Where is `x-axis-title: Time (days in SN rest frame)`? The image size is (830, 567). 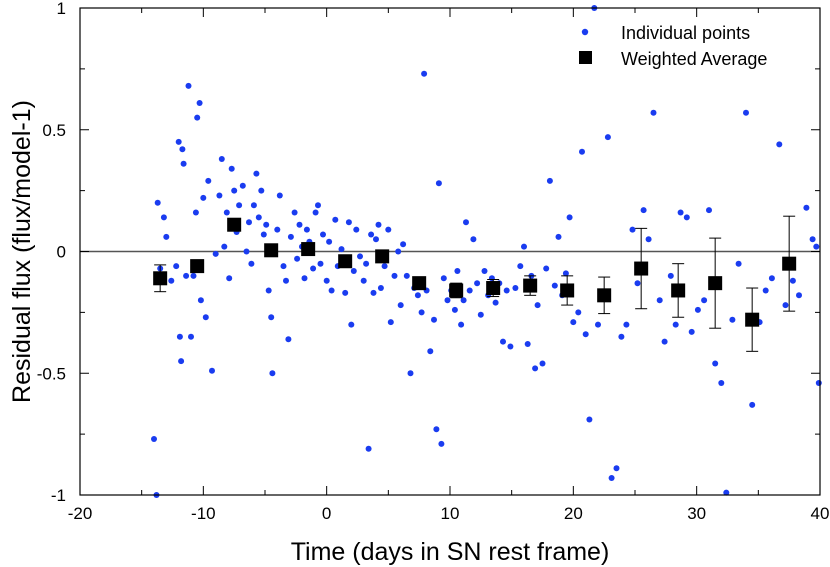
x-axis-title: Time (days in SN rest frame) is located at coordinates (450, 552).